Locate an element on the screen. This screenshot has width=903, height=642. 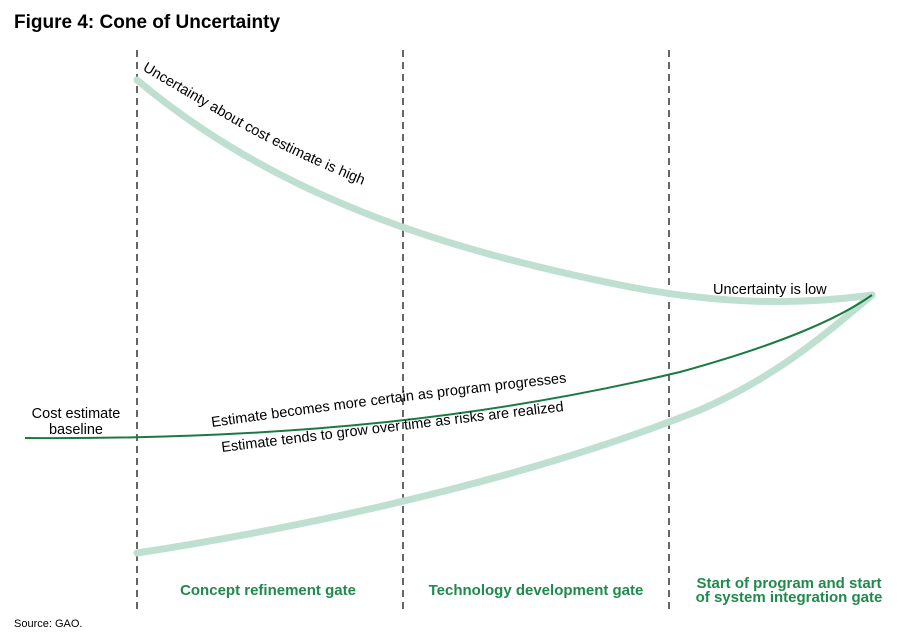
uncertainty-low-label: Uncertainty is low is located at coordinates (770, 290).